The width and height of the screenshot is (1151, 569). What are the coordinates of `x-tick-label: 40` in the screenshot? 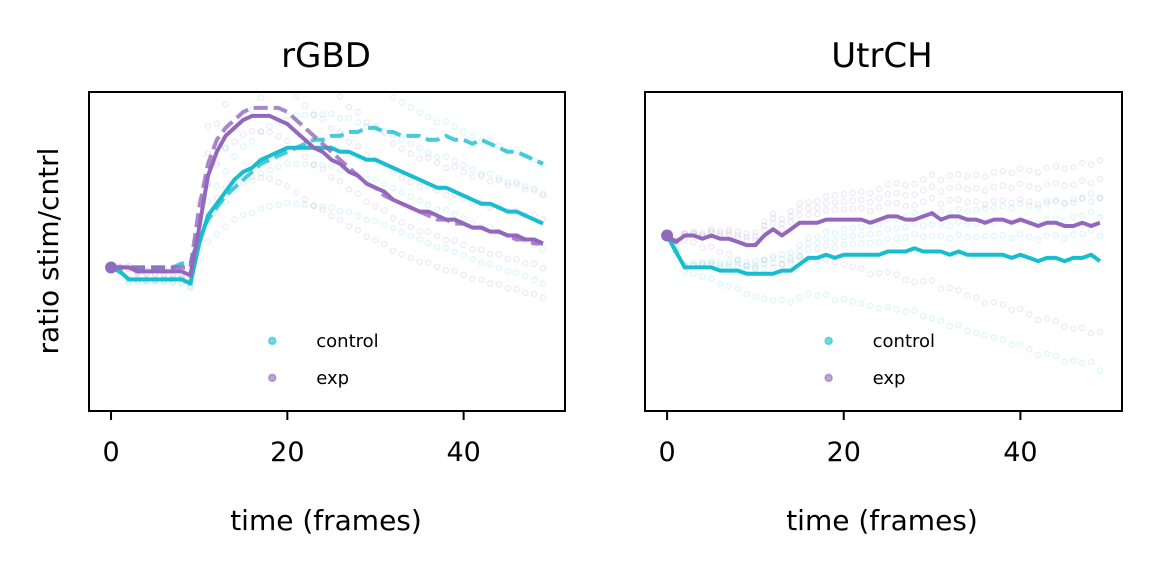 It's located at (1020, 452).